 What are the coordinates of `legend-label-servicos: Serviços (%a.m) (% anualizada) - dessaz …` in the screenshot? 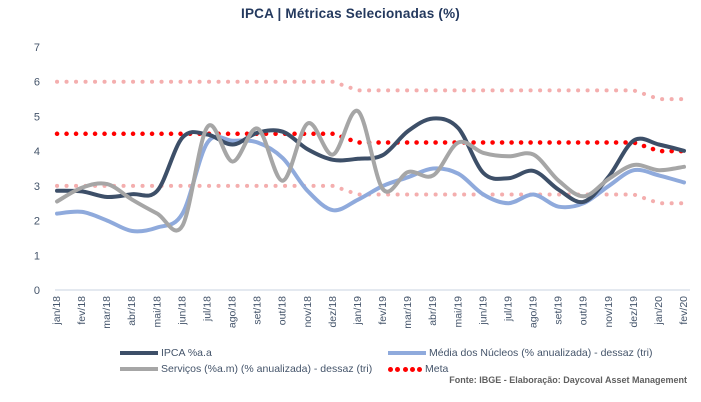 It's located at (267, 369).